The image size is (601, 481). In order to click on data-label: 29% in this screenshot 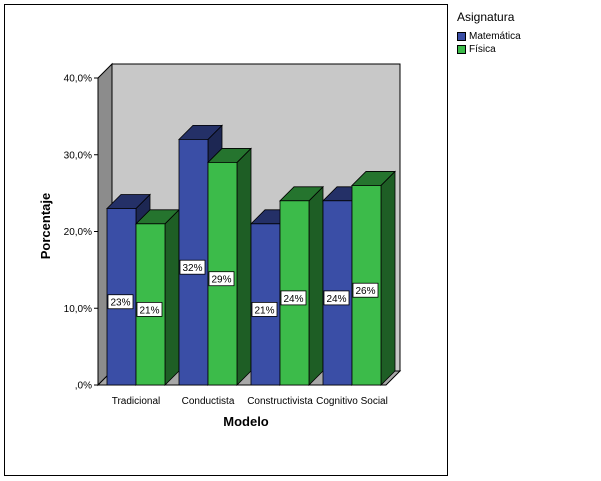, I will do `click(221, 279)`.